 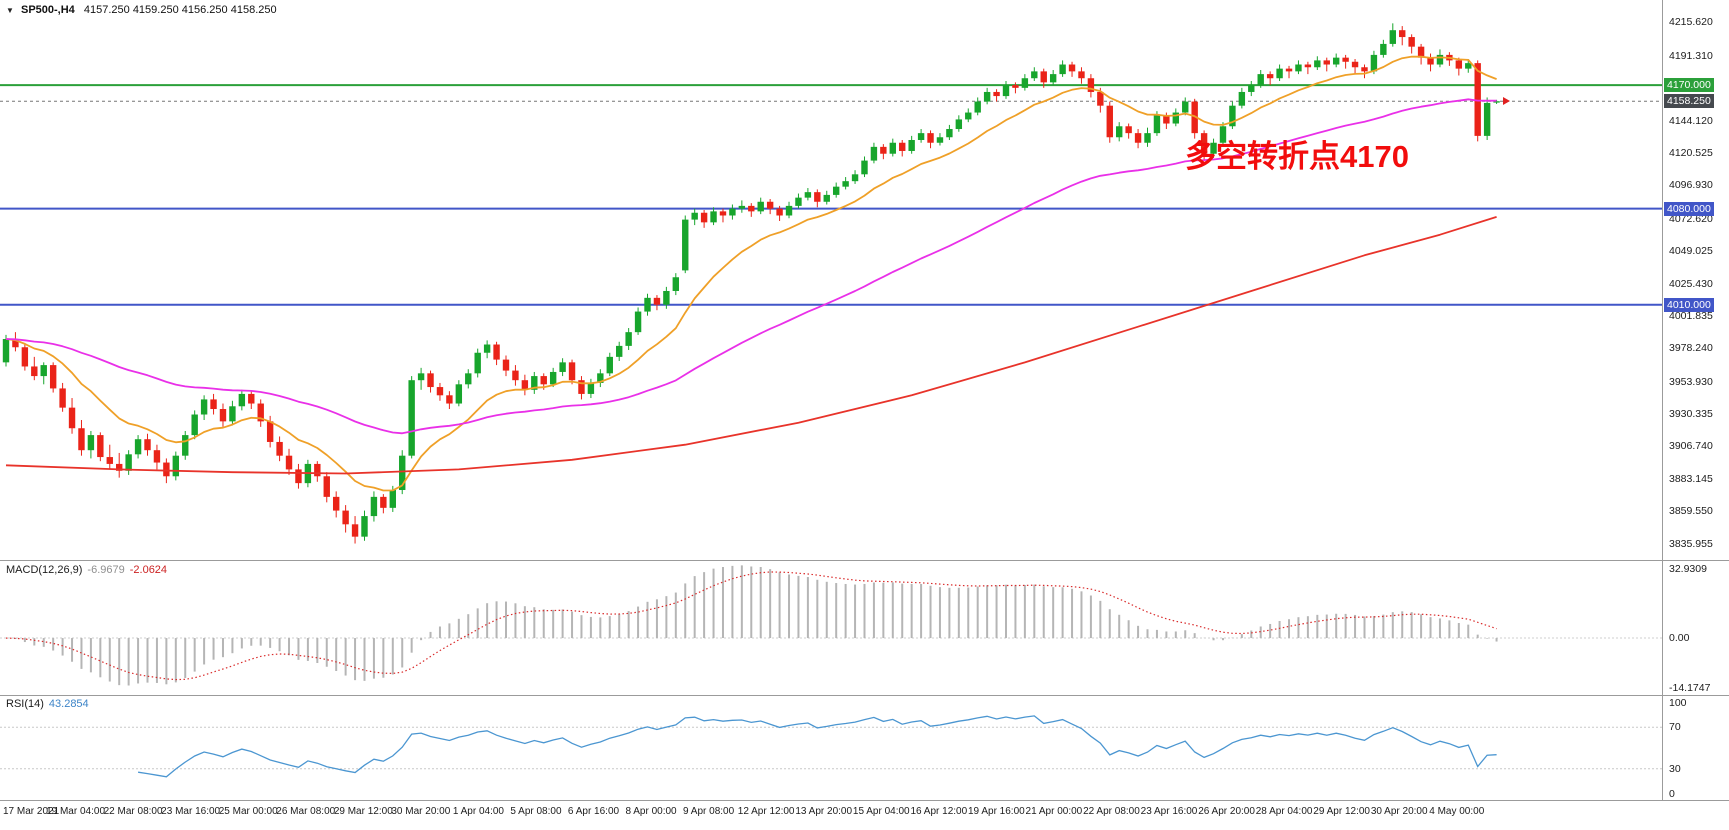 What do you see at coordinates (248, 811) in the screenshot?
I see `time-axis-label: 25 Mar 00:00` at bounding box center [248, 811].